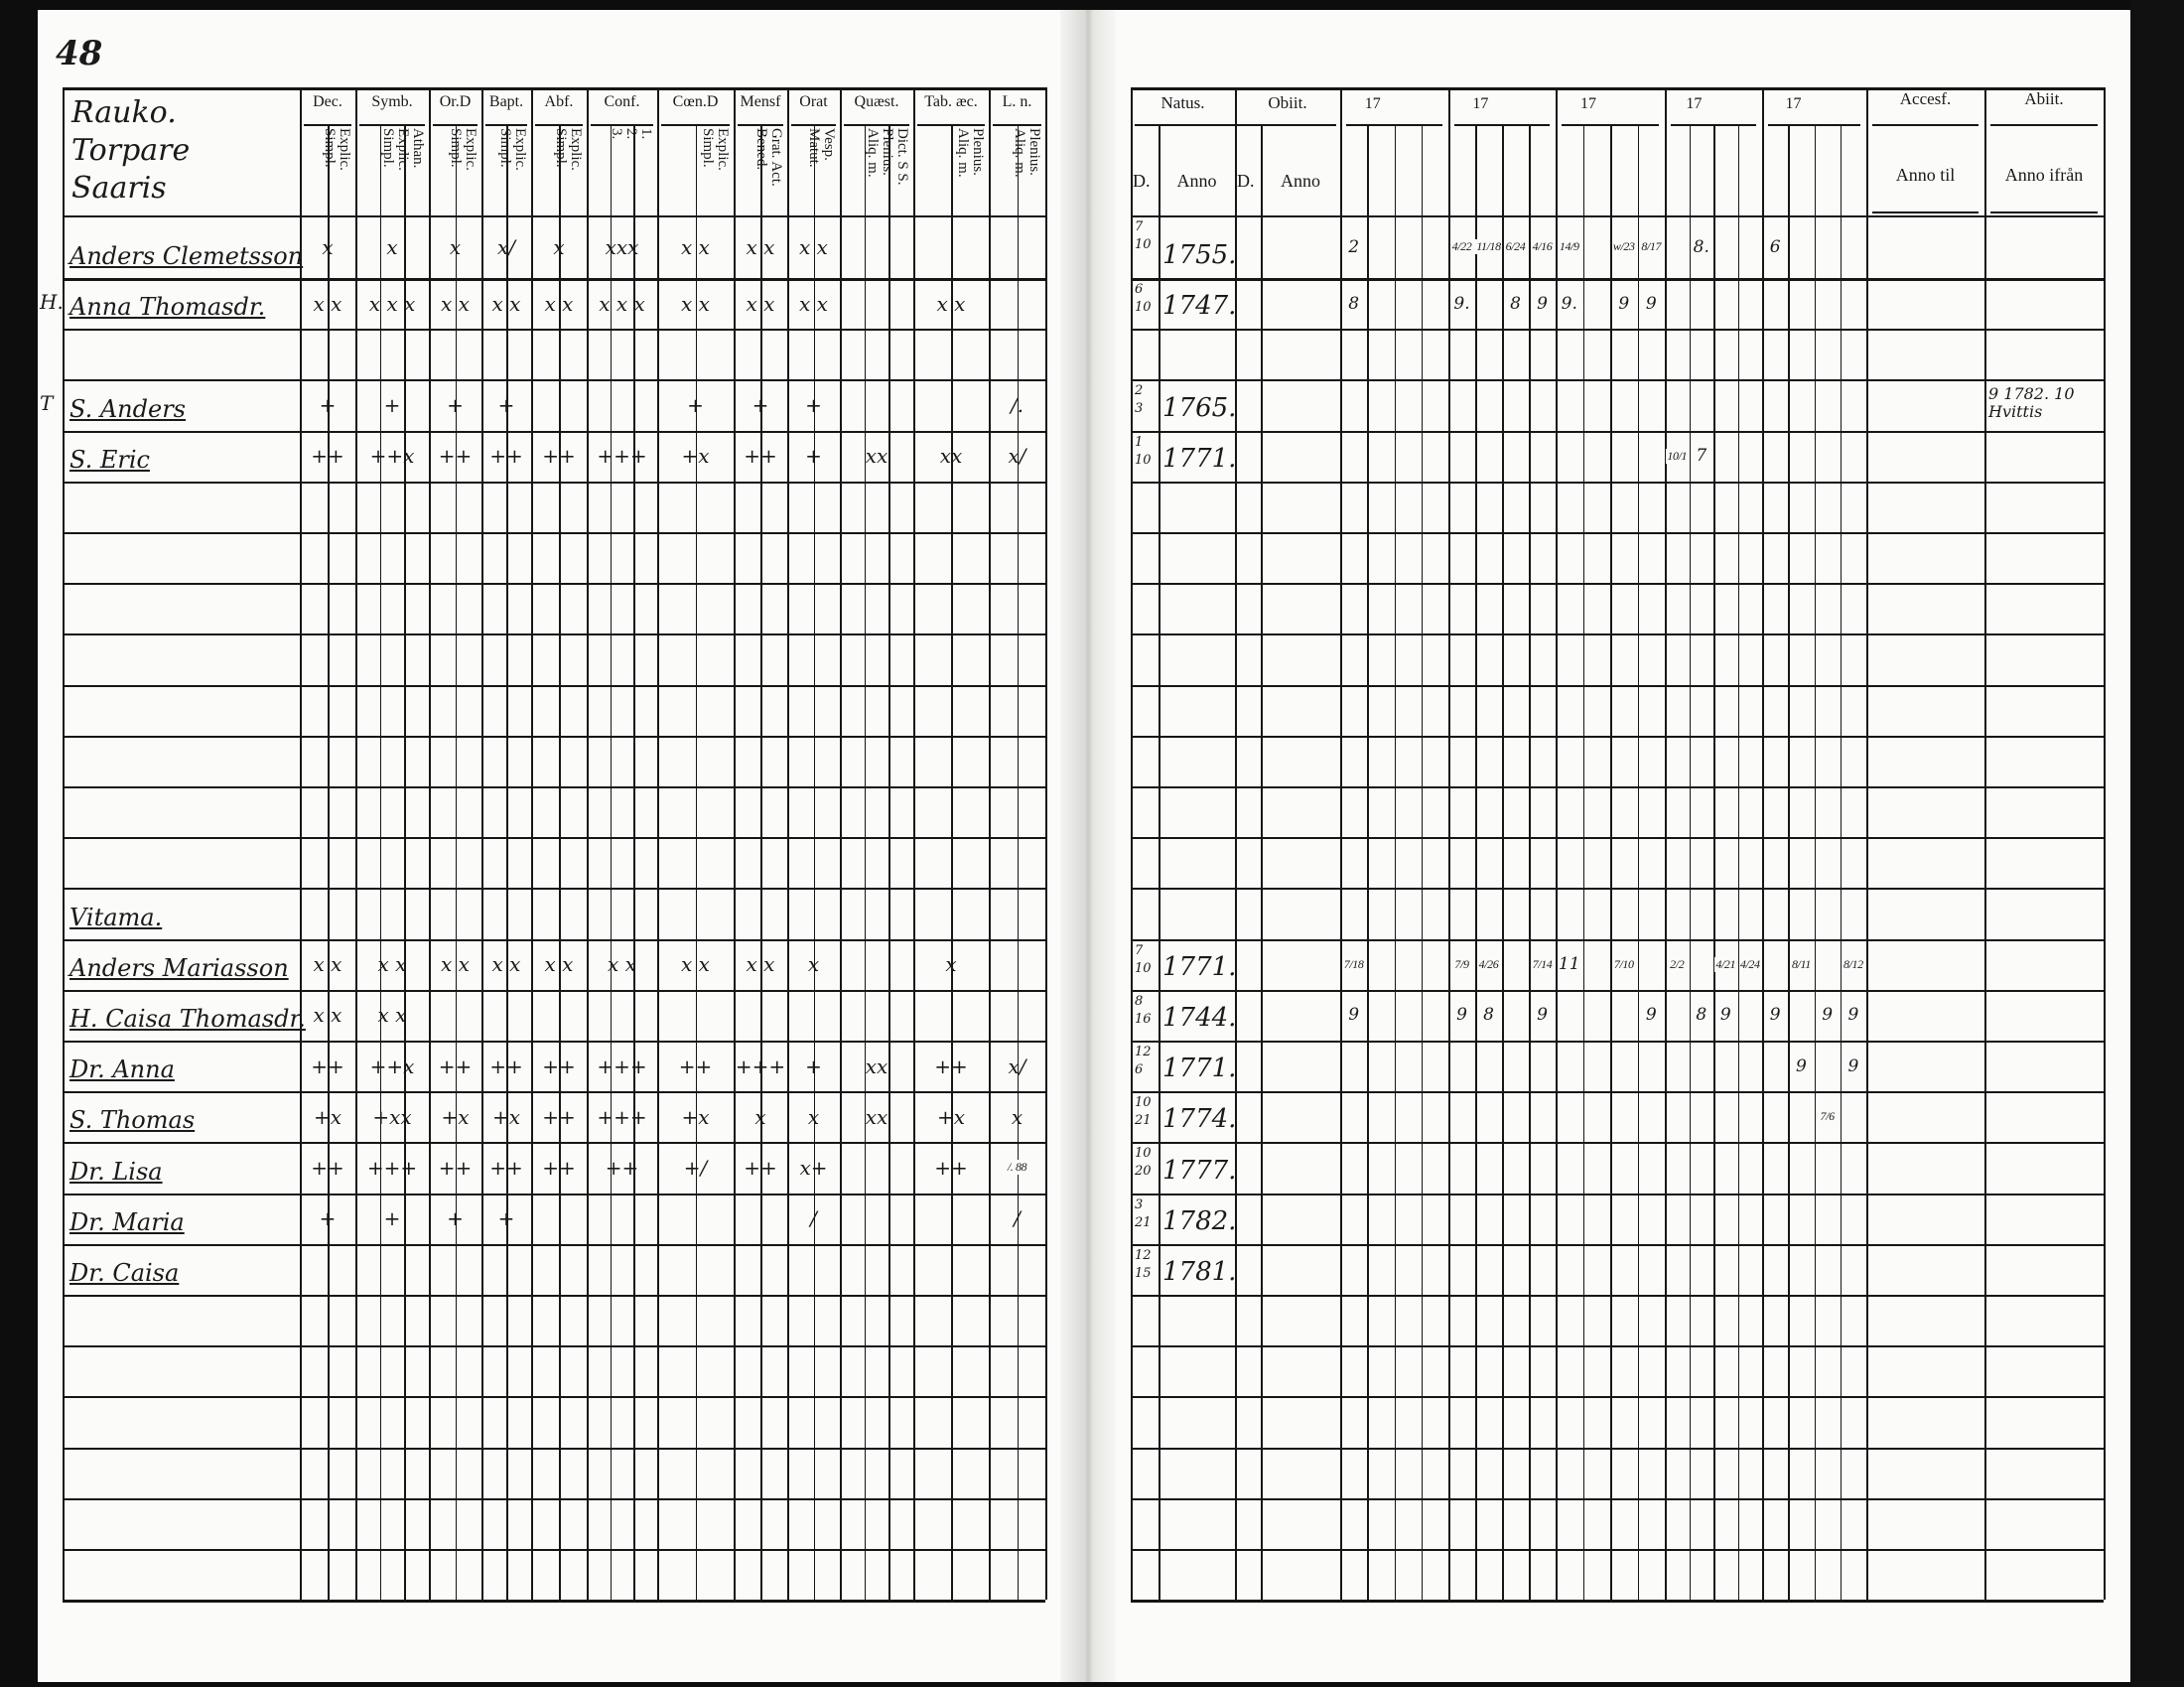 The height and width of the screenshot is (1687, 2184). Describe the element at coordinates (813, 101) in the screenshot. I see `column-group-header: Orat` at that location.